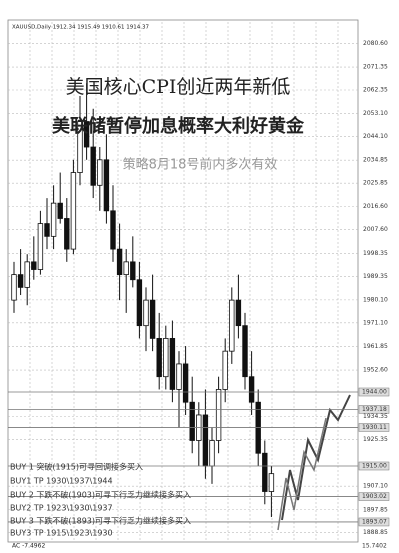 This screenshot has height=553, width=399. What do you see at coordinates (61, 508) in the screenshot?
I see `annotation: BUY2 TP 1923\1930\1937` at bounding box center [61, 508].